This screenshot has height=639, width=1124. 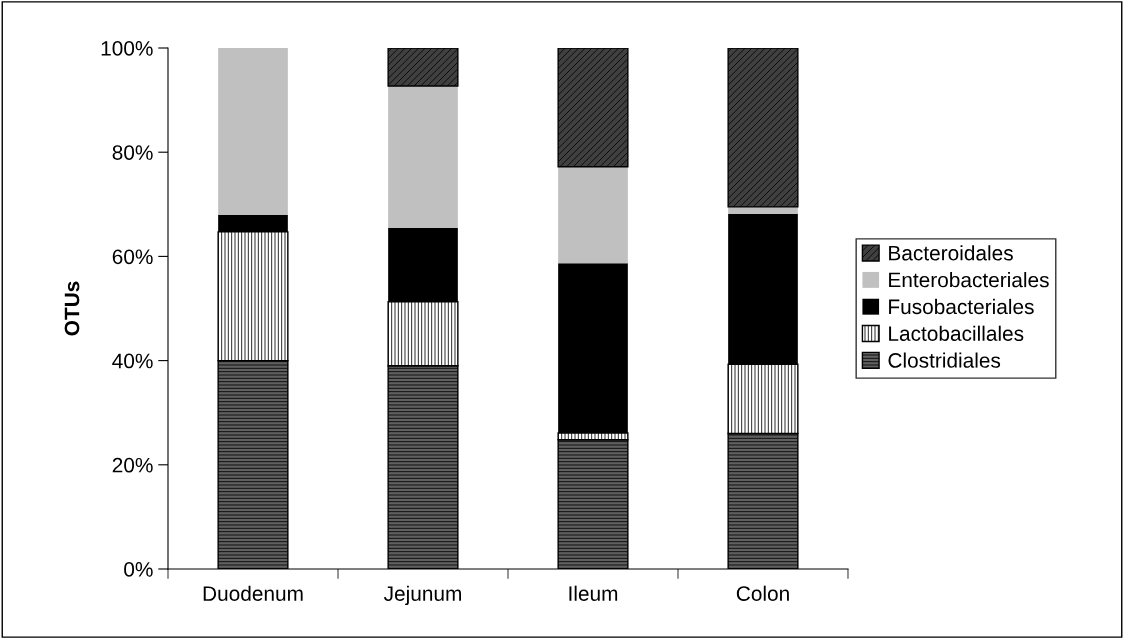 I want to click on legend-label: Fusobacteriales, so click(x=961, y=306).